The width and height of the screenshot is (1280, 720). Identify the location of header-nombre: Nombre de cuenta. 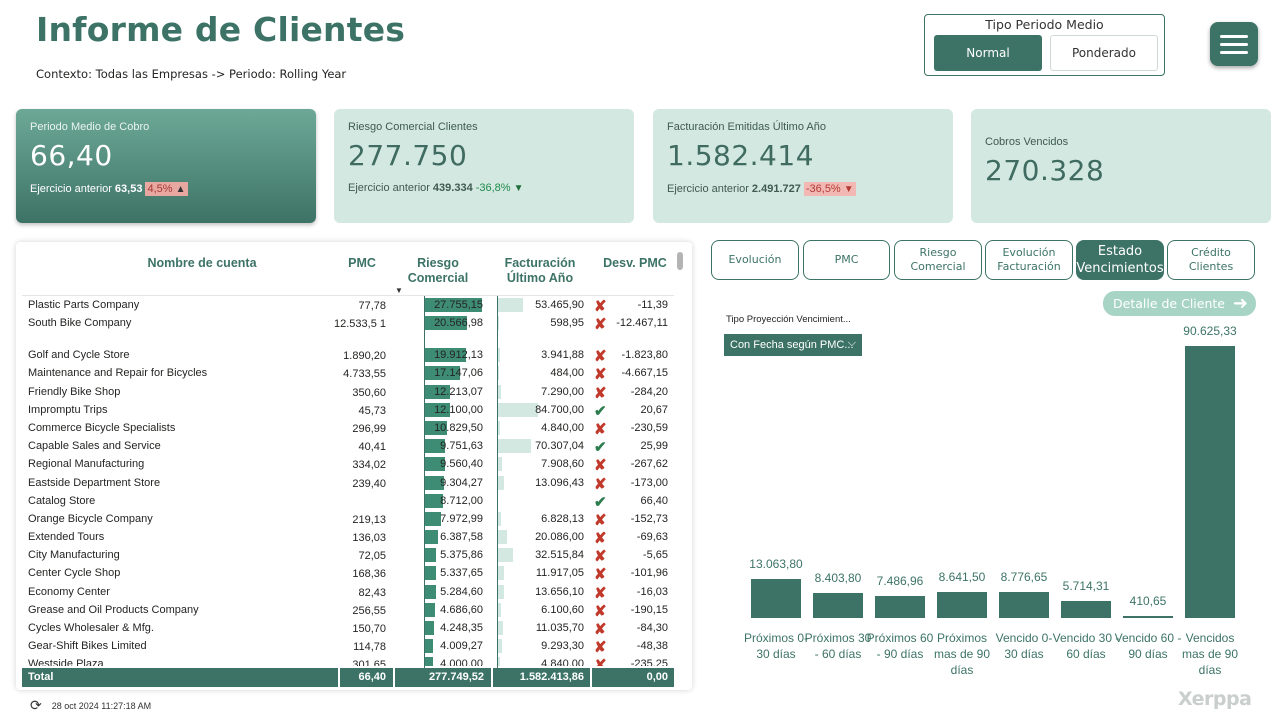
(202, 263).